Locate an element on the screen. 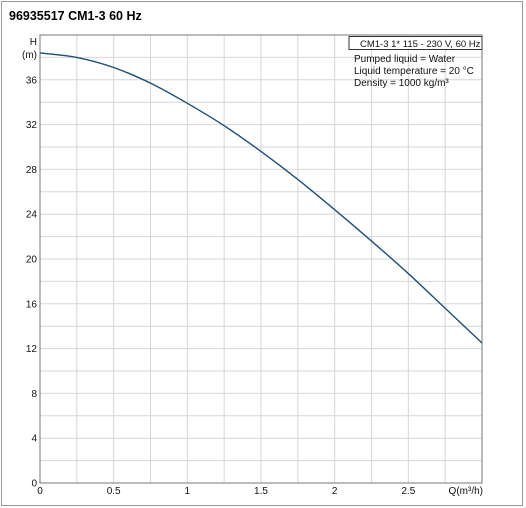 The width and height of the screenshot is (526, 508). y-tick-label: 8 is located at coordinates (34, 394).